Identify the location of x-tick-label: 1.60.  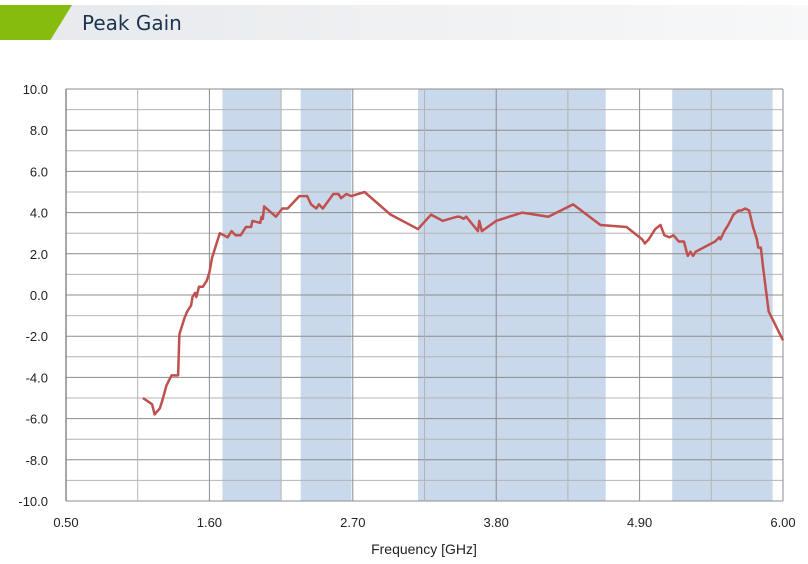
(209, 522).